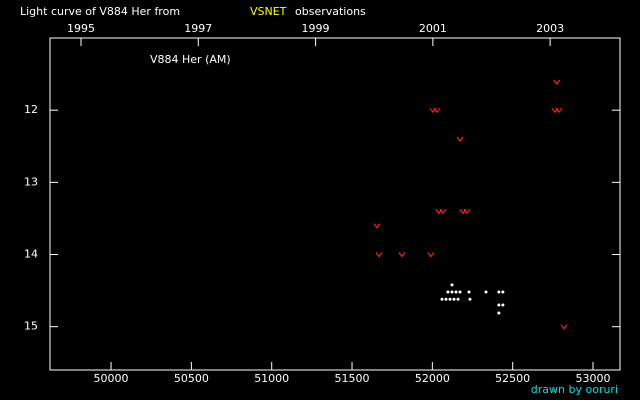 This screenshot has width=640, height=400. I want to click on chart-title-highlight: VSNET, so click(268, 11).